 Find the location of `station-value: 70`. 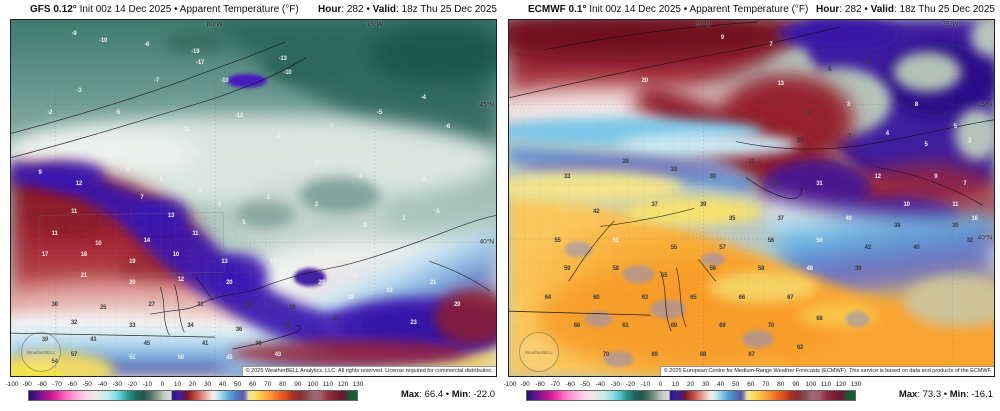

station-value: 70 is located at coordinates (771, 326).